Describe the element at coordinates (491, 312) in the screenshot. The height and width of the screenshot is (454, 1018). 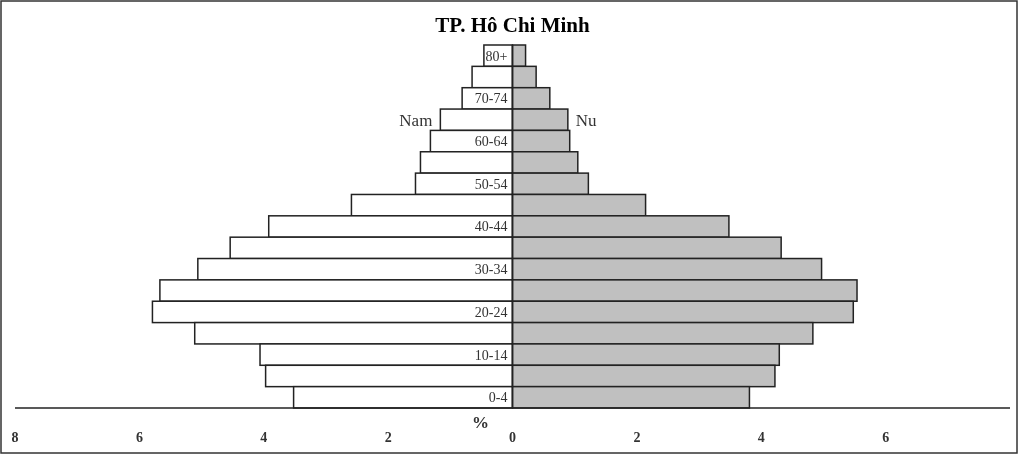
I see `y-tick-label: 20-24` at that location.